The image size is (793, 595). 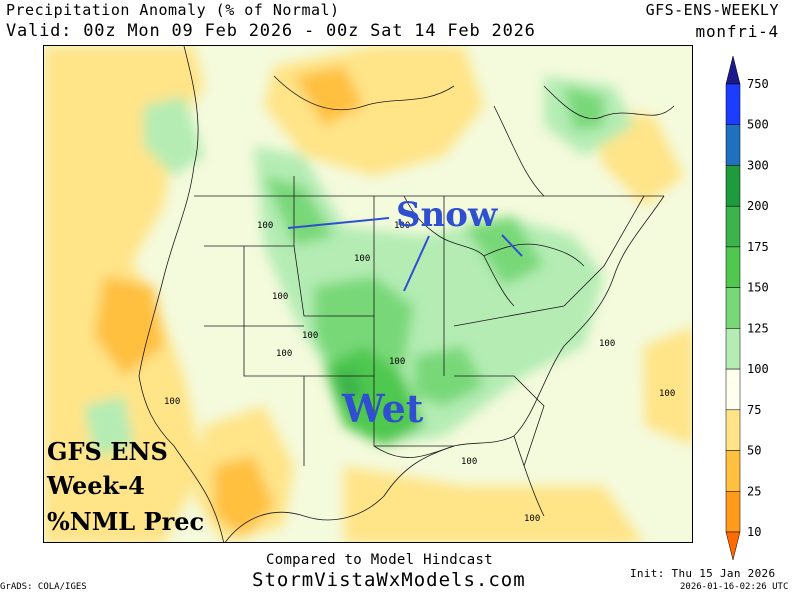 What do you see at coordinates (389, 580) in the screenshot?
I see `site-name: StormVistaWxModels.com` at bounding box center [389, 580].